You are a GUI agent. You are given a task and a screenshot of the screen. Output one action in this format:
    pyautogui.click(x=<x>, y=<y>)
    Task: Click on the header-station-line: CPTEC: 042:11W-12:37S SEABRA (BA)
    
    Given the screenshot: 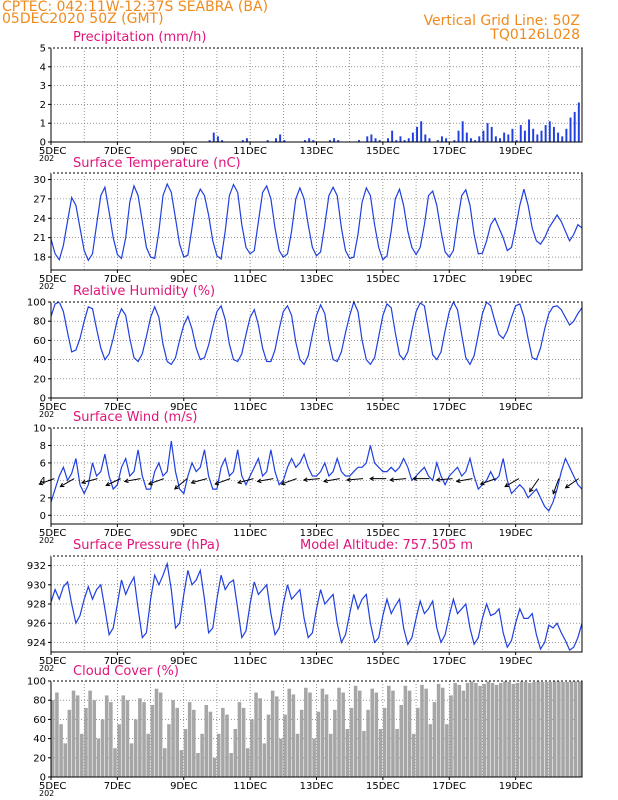 What is the action you would take?
    pyautogui.click(x=135, y=7)
    